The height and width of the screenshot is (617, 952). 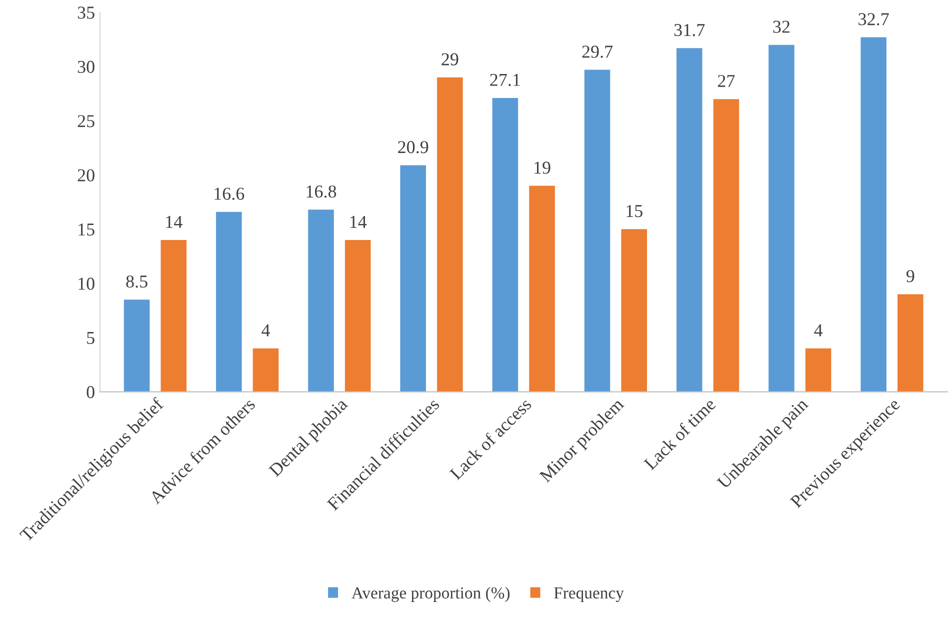 I want to click on y-tick-label: 35, so click(x=86, y=12).